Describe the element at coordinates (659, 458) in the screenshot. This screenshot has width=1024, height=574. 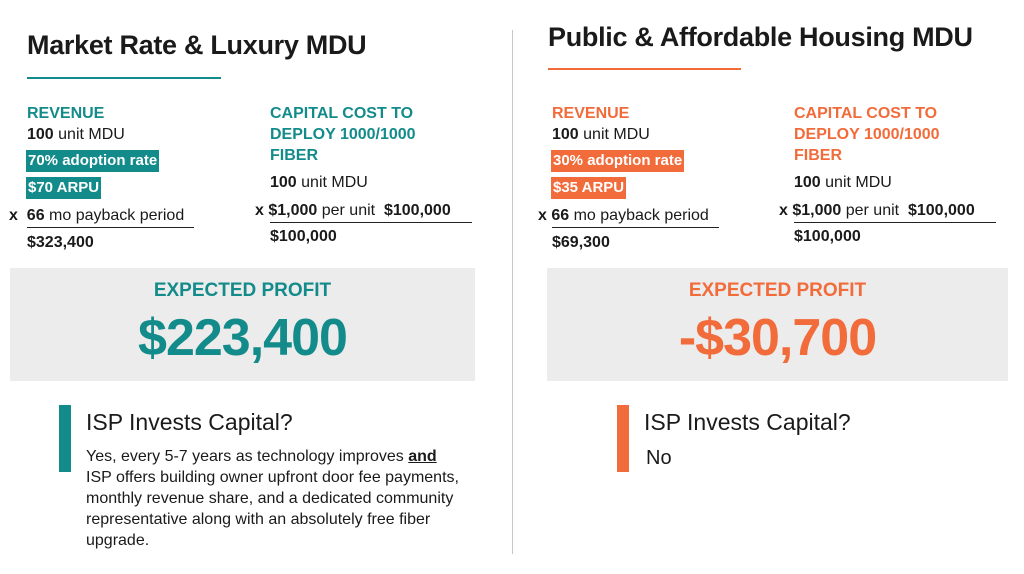
I see `right-isp-answer: No` at that location.